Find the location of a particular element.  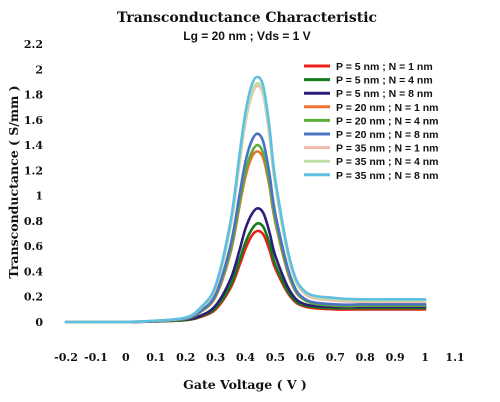

legend-label: P = 35 nm ; N = 8 nm is located at coordinates (387, 176).